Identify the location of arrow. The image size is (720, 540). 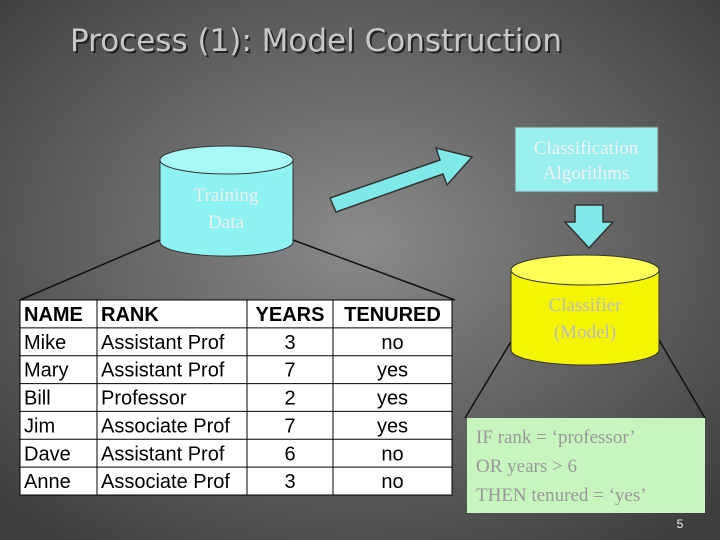
(401, 179).